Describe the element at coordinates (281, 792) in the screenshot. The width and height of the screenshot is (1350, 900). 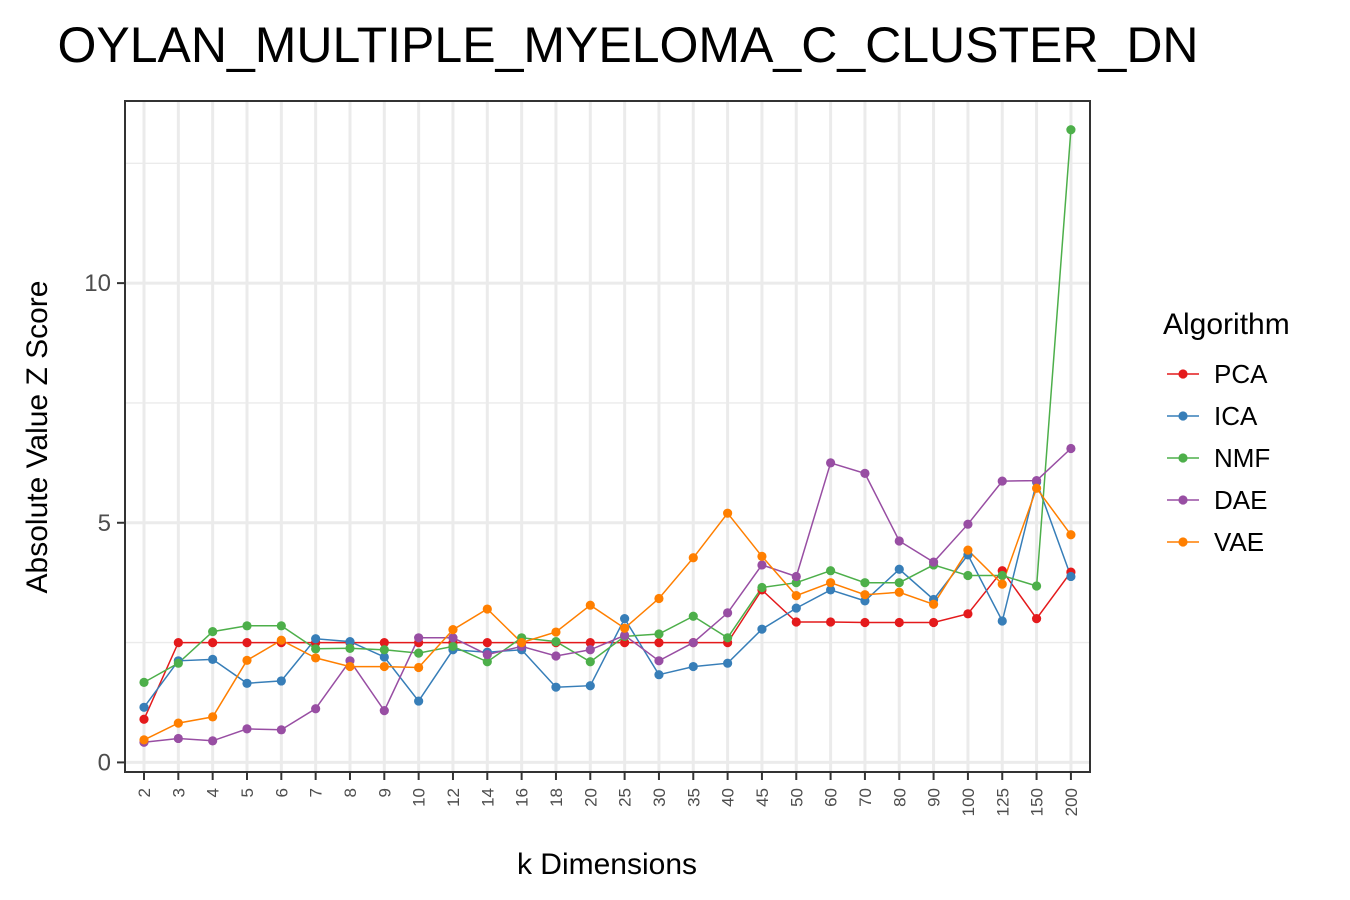
I see `x-tick-label: 6` at that location.